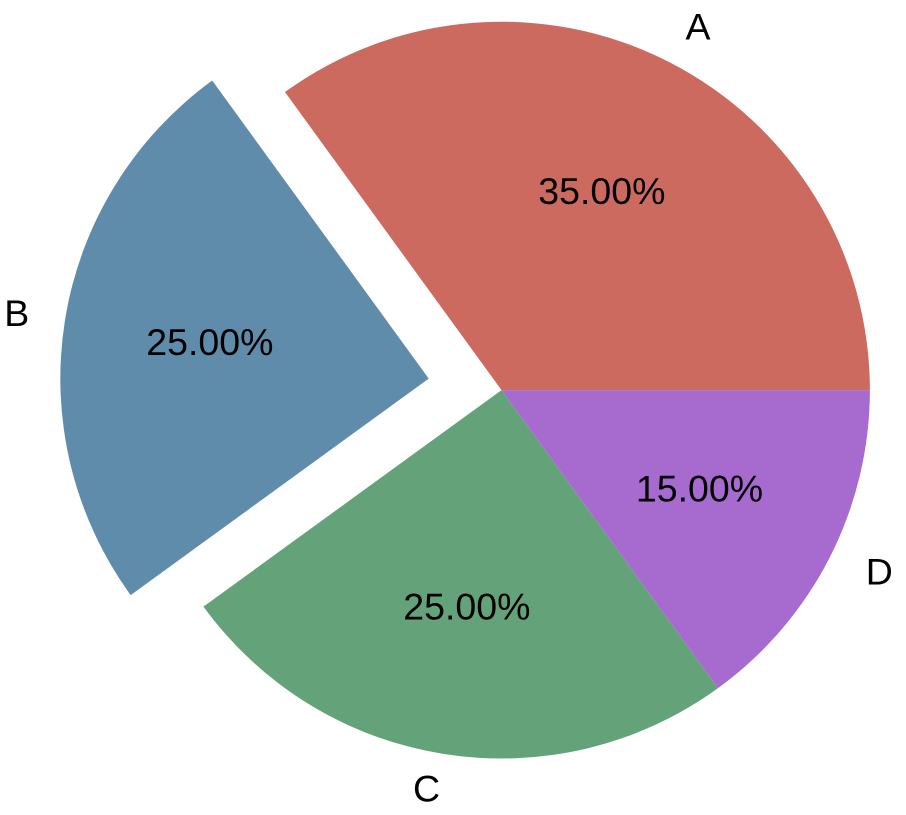 This screenshot has width=906, height=815. What do you see at coordinates (426, 789) in the screenshot?
I see `svg-text: C` at bounding box center [426, 789].